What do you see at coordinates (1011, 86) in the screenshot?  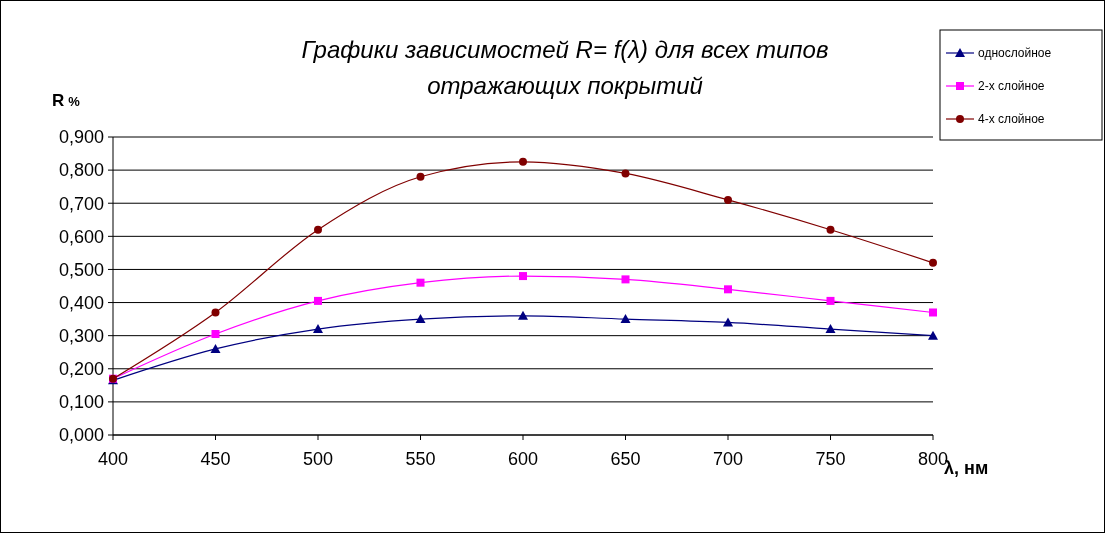 I see `legend-label: 2-х слойное` at bounding box center [1011, 86].